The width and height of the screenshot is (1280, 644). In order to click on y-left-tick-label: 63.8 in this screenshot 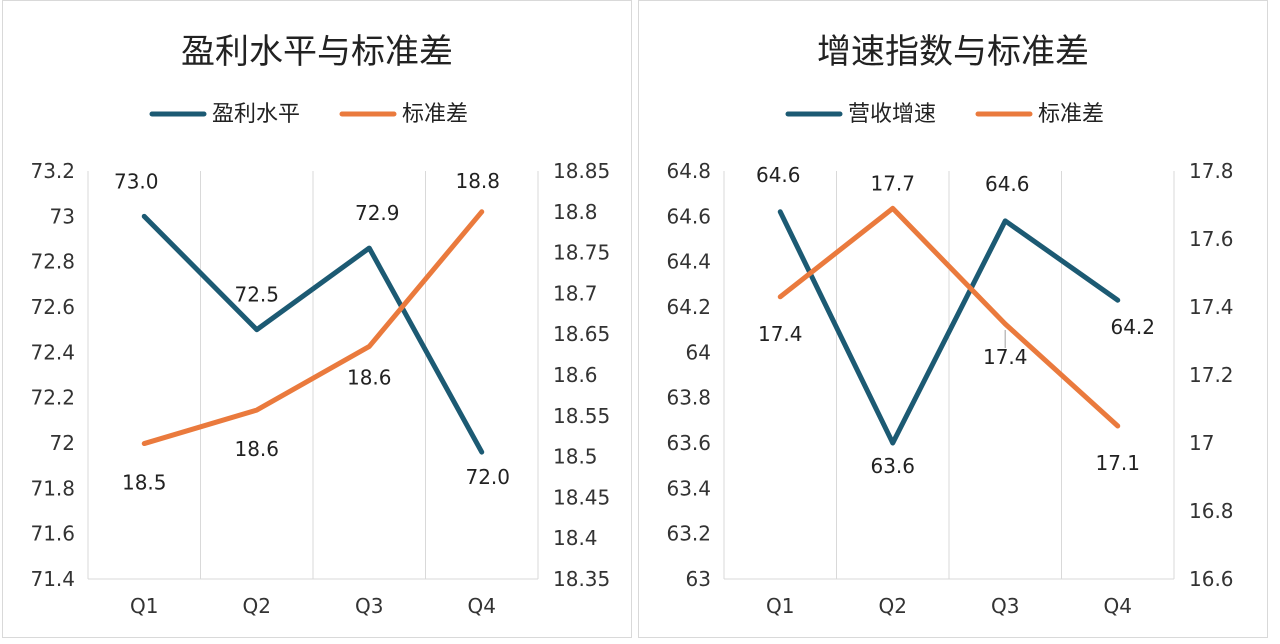, I will do `click(688, 398)`.